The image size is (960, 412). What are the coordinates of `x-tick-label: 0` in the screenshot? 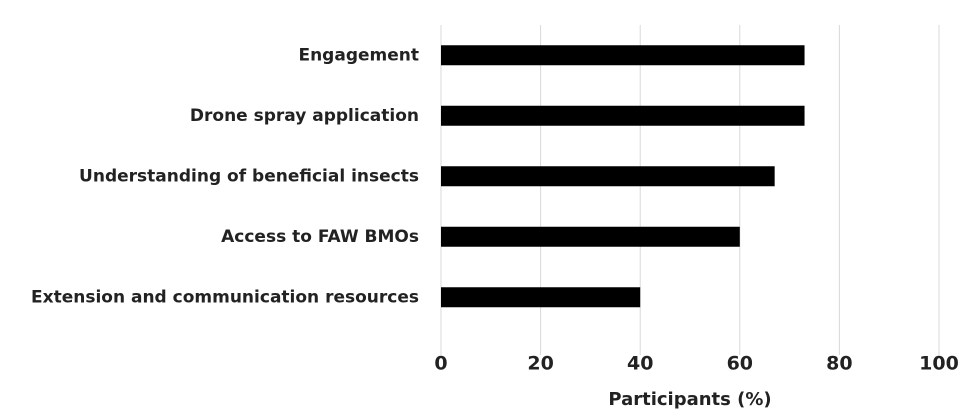 It's located at (440, 364).